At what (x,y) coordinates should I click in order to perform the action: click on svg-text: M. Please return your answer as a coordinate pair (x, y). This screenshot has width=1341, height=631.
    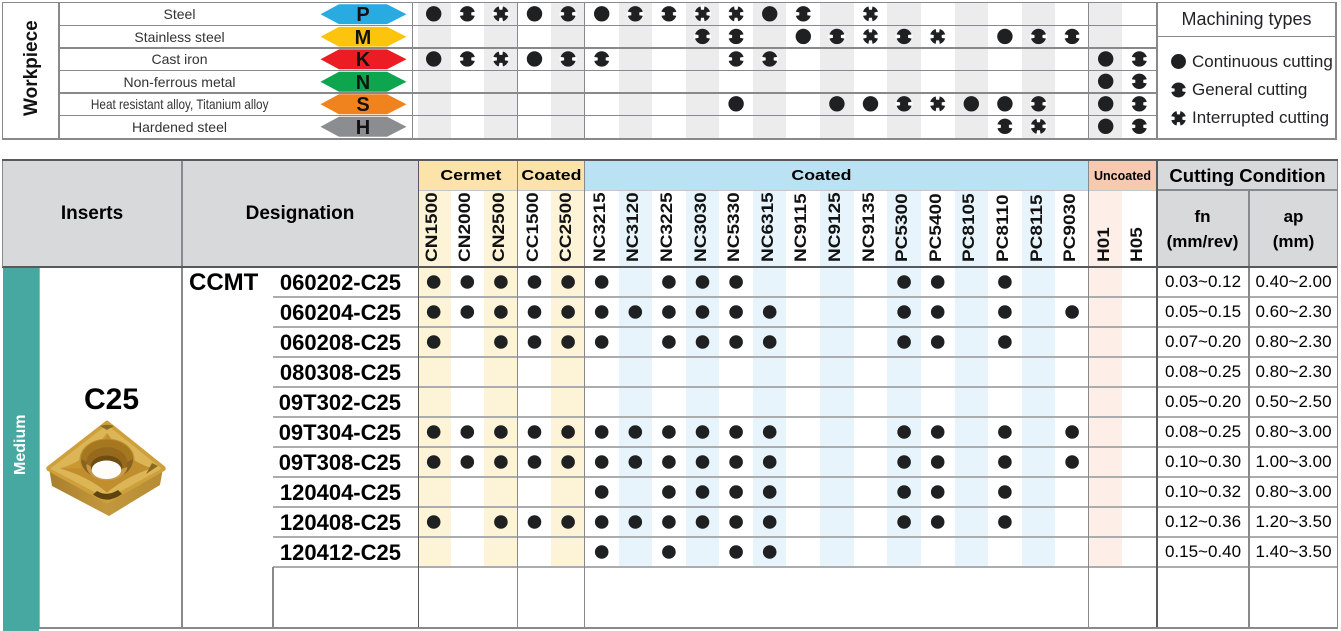
    Looking at the image, I should click on (363, 38).